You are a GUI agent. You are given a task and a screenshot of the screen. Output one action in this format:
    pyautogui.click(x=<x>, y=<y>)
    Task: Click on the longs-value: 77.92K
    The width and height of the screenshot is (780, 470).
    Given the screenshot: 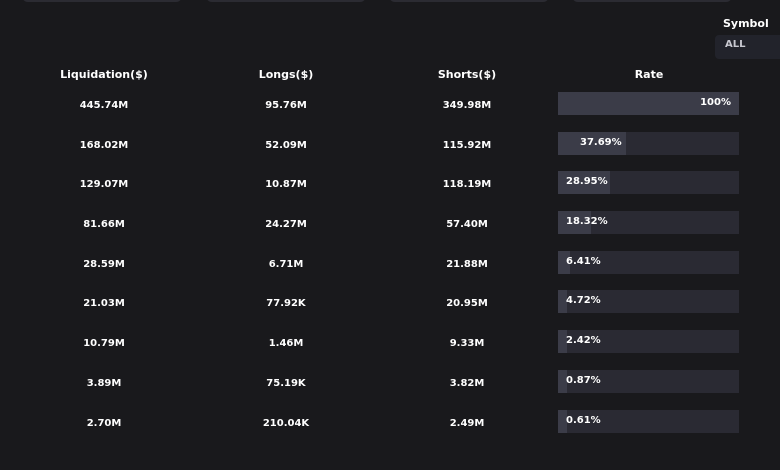 What is the action you would take?
    pyautogui.click(x=286, y=304)
    